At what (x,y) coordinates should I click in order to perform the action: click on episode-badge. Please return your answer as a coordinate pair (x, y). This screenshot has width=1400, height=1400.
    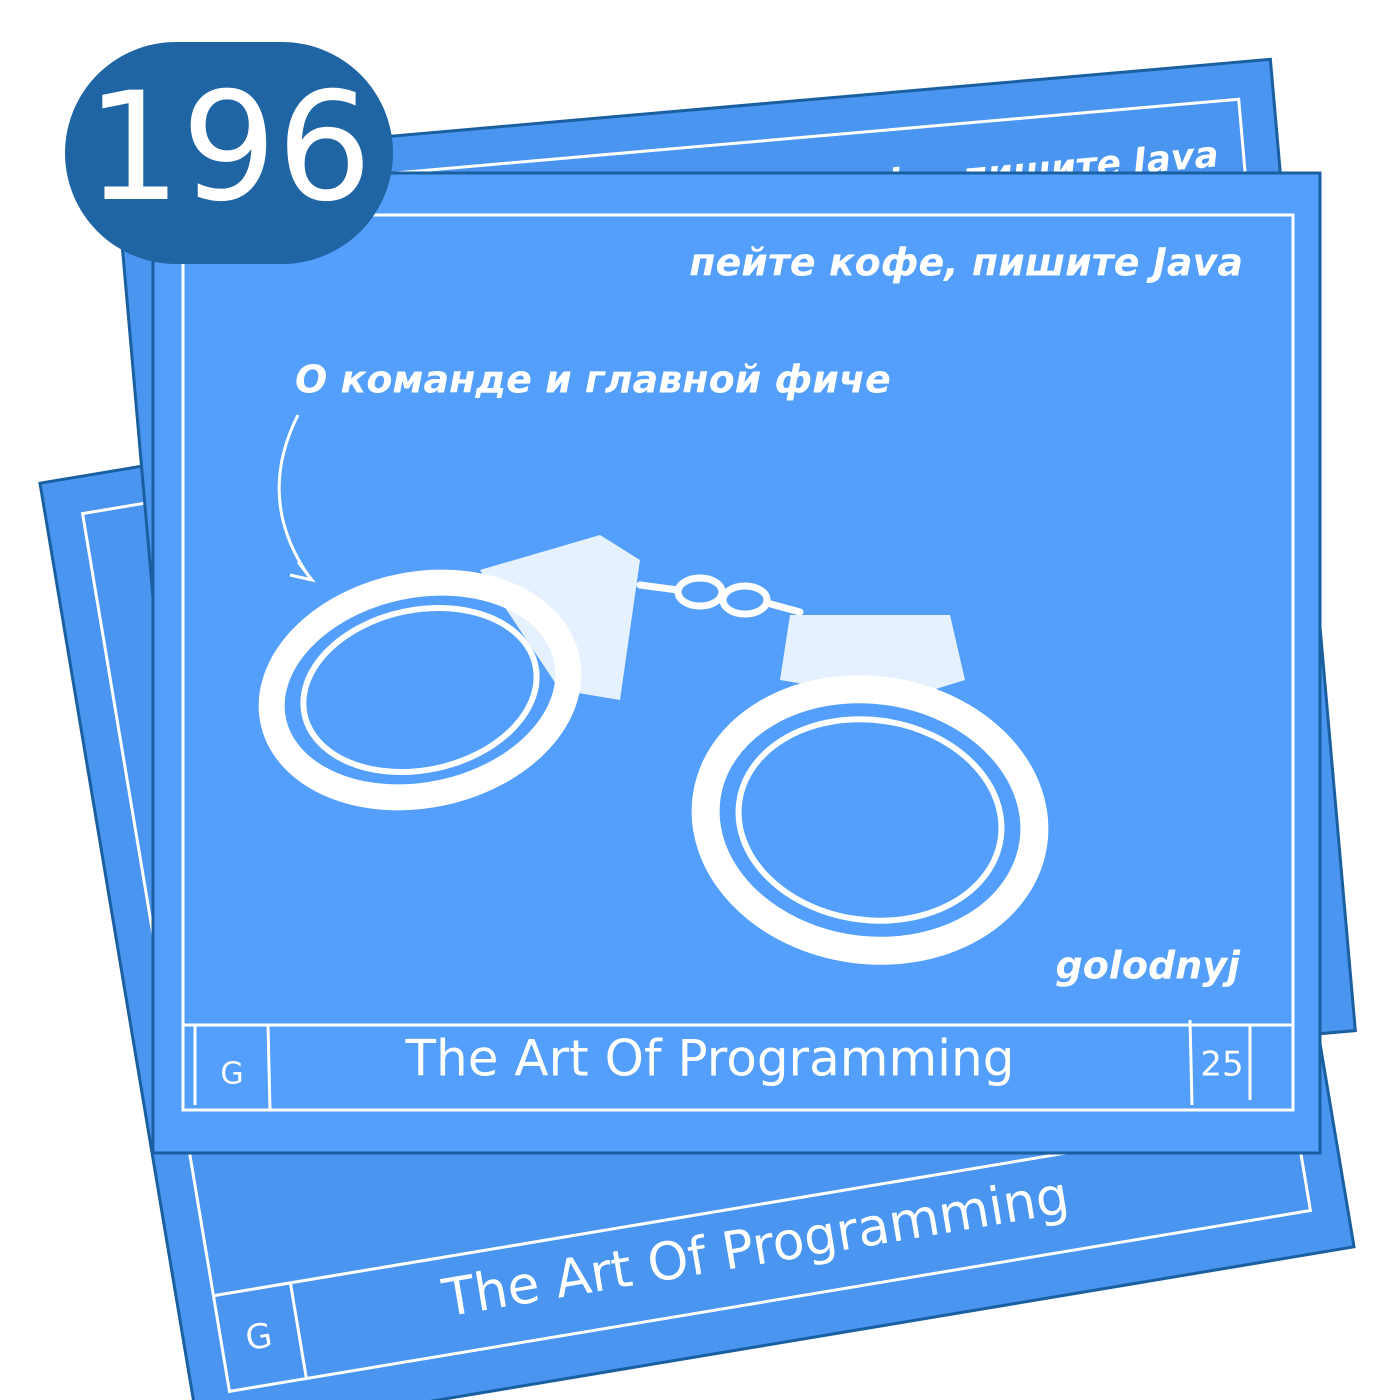
    Looking at the image, I should click on (229, 153).